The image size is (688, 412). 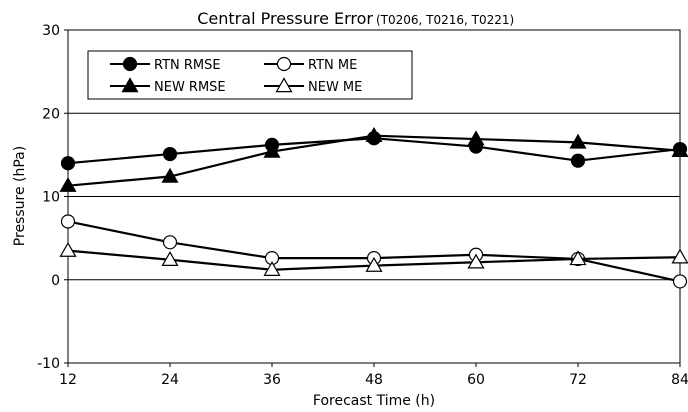 I want to click on legend: RTN RMSE RTN ME NEW RMSE NEW ME, so click(x=250, y=75).